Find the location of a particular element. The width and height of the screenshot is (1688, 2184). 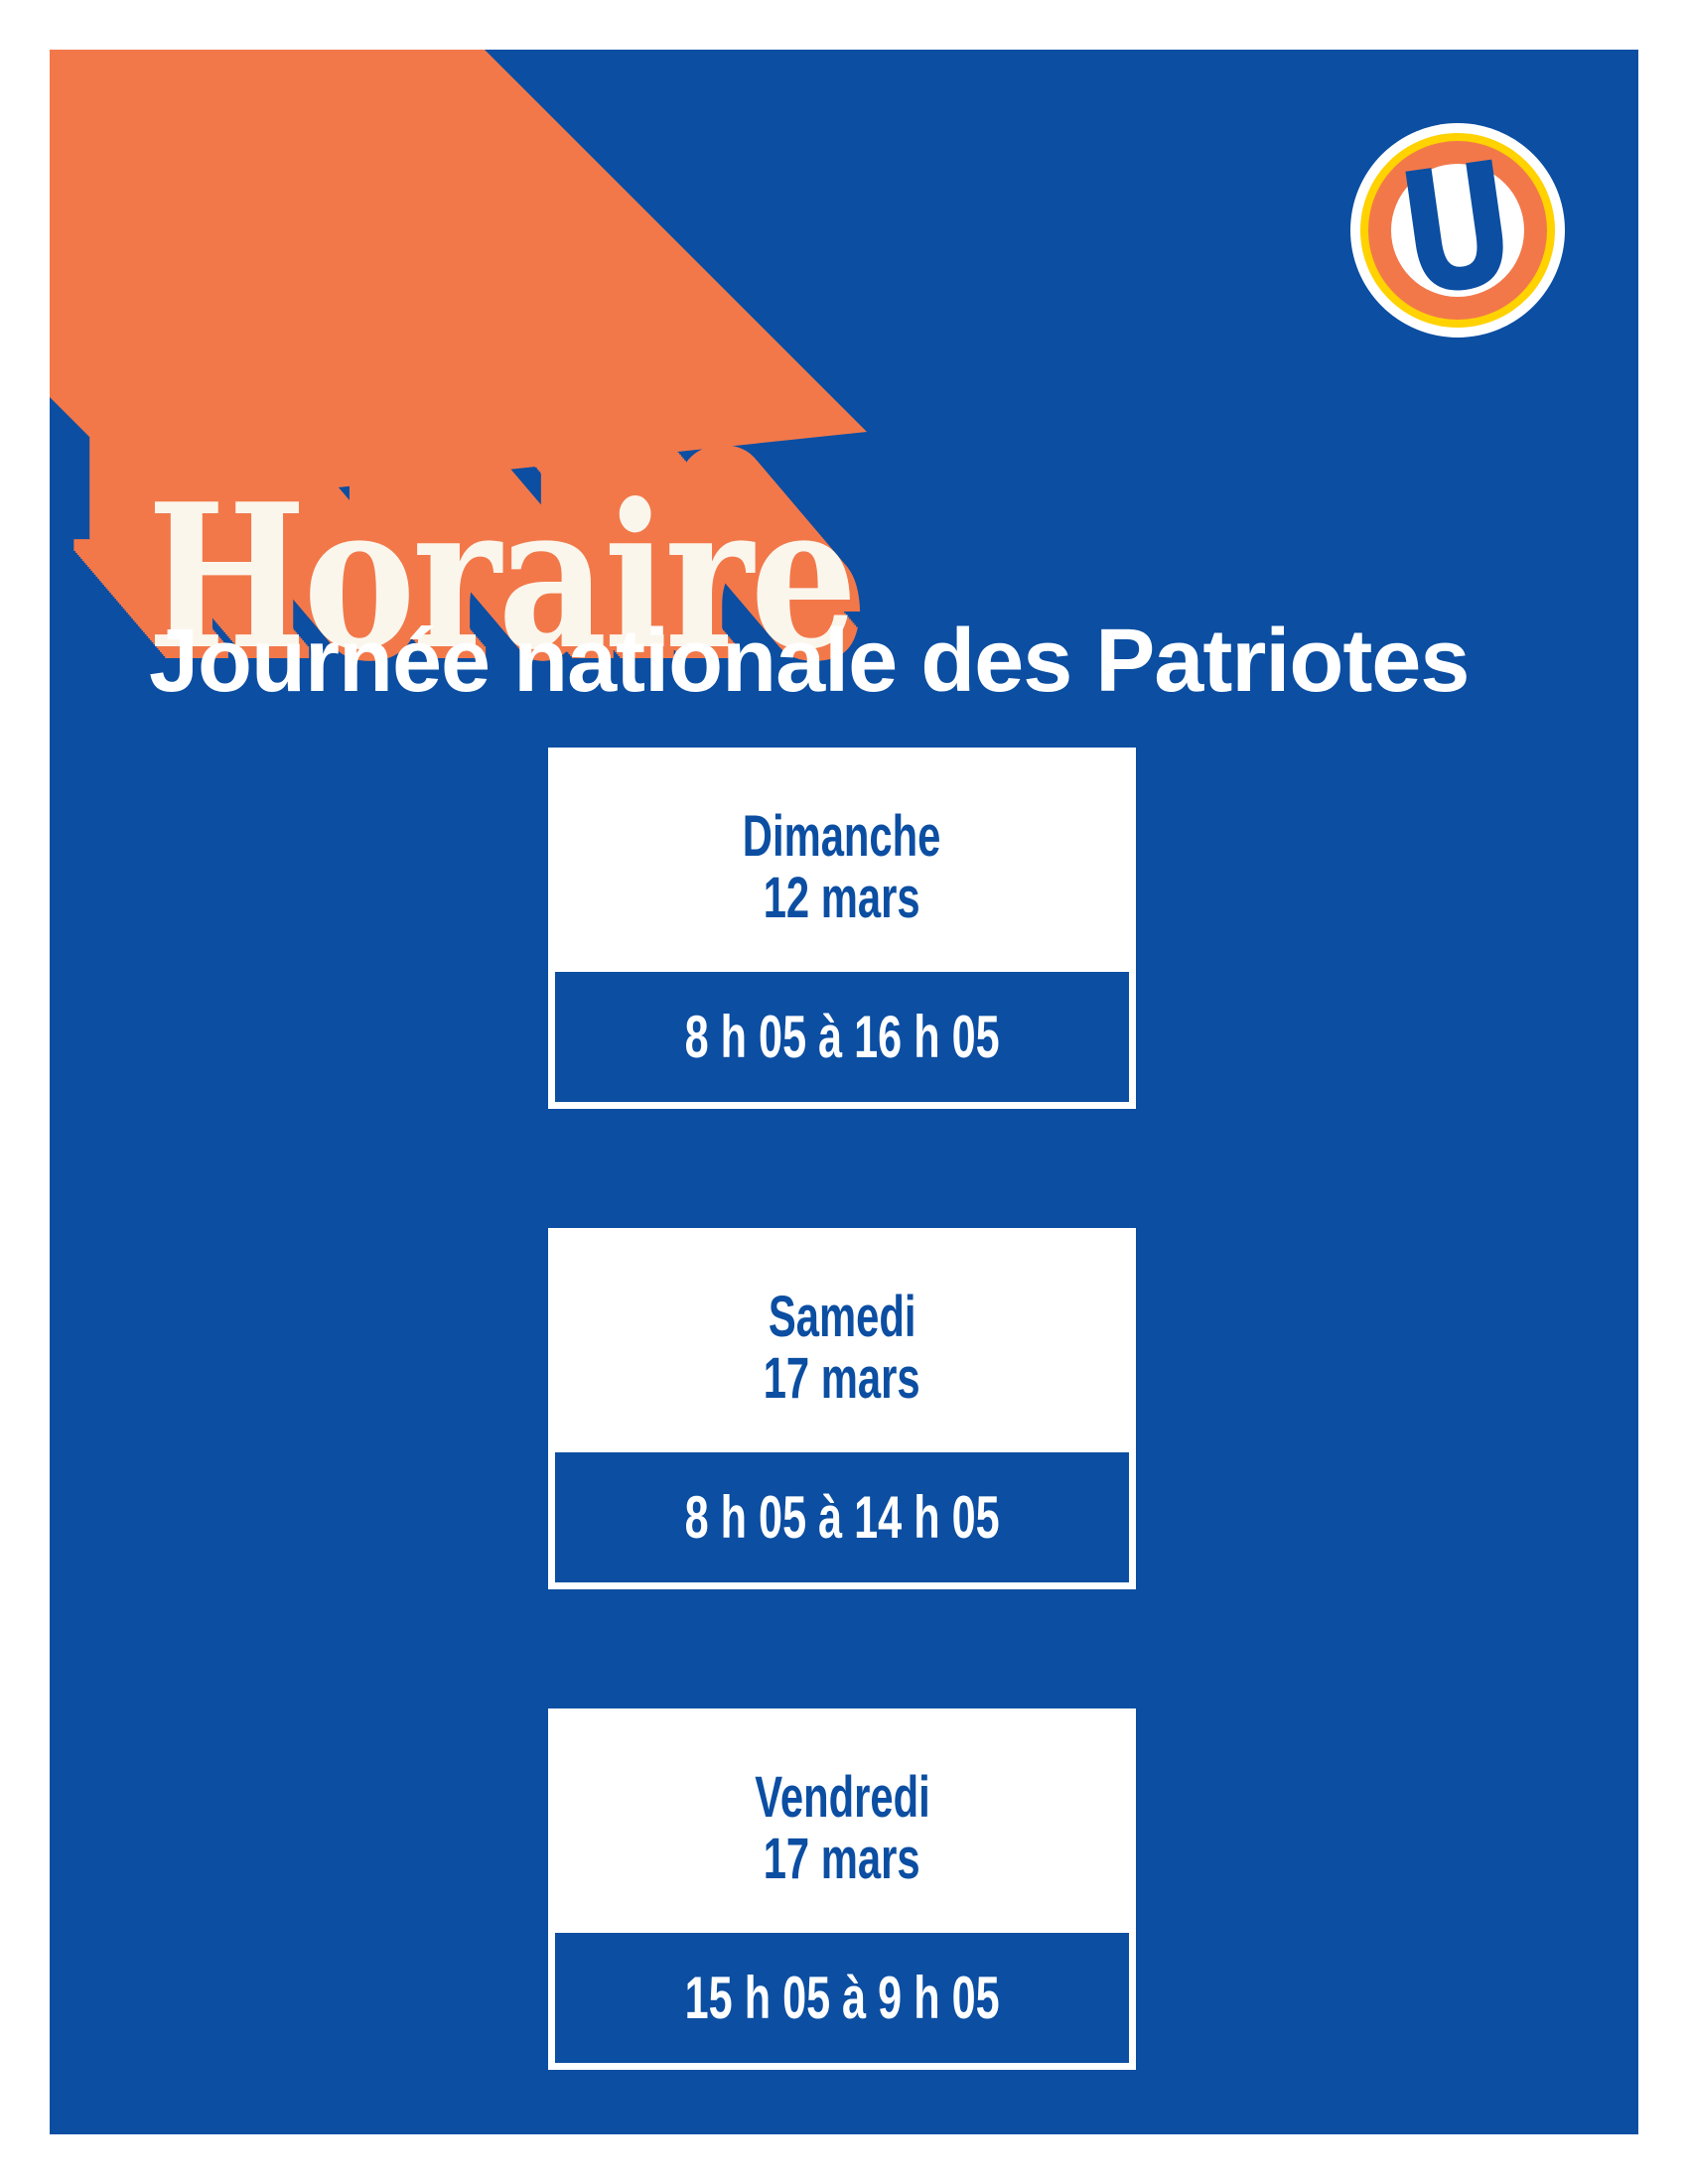

logo-white-disc: U is located at coordinates (1457, 230).